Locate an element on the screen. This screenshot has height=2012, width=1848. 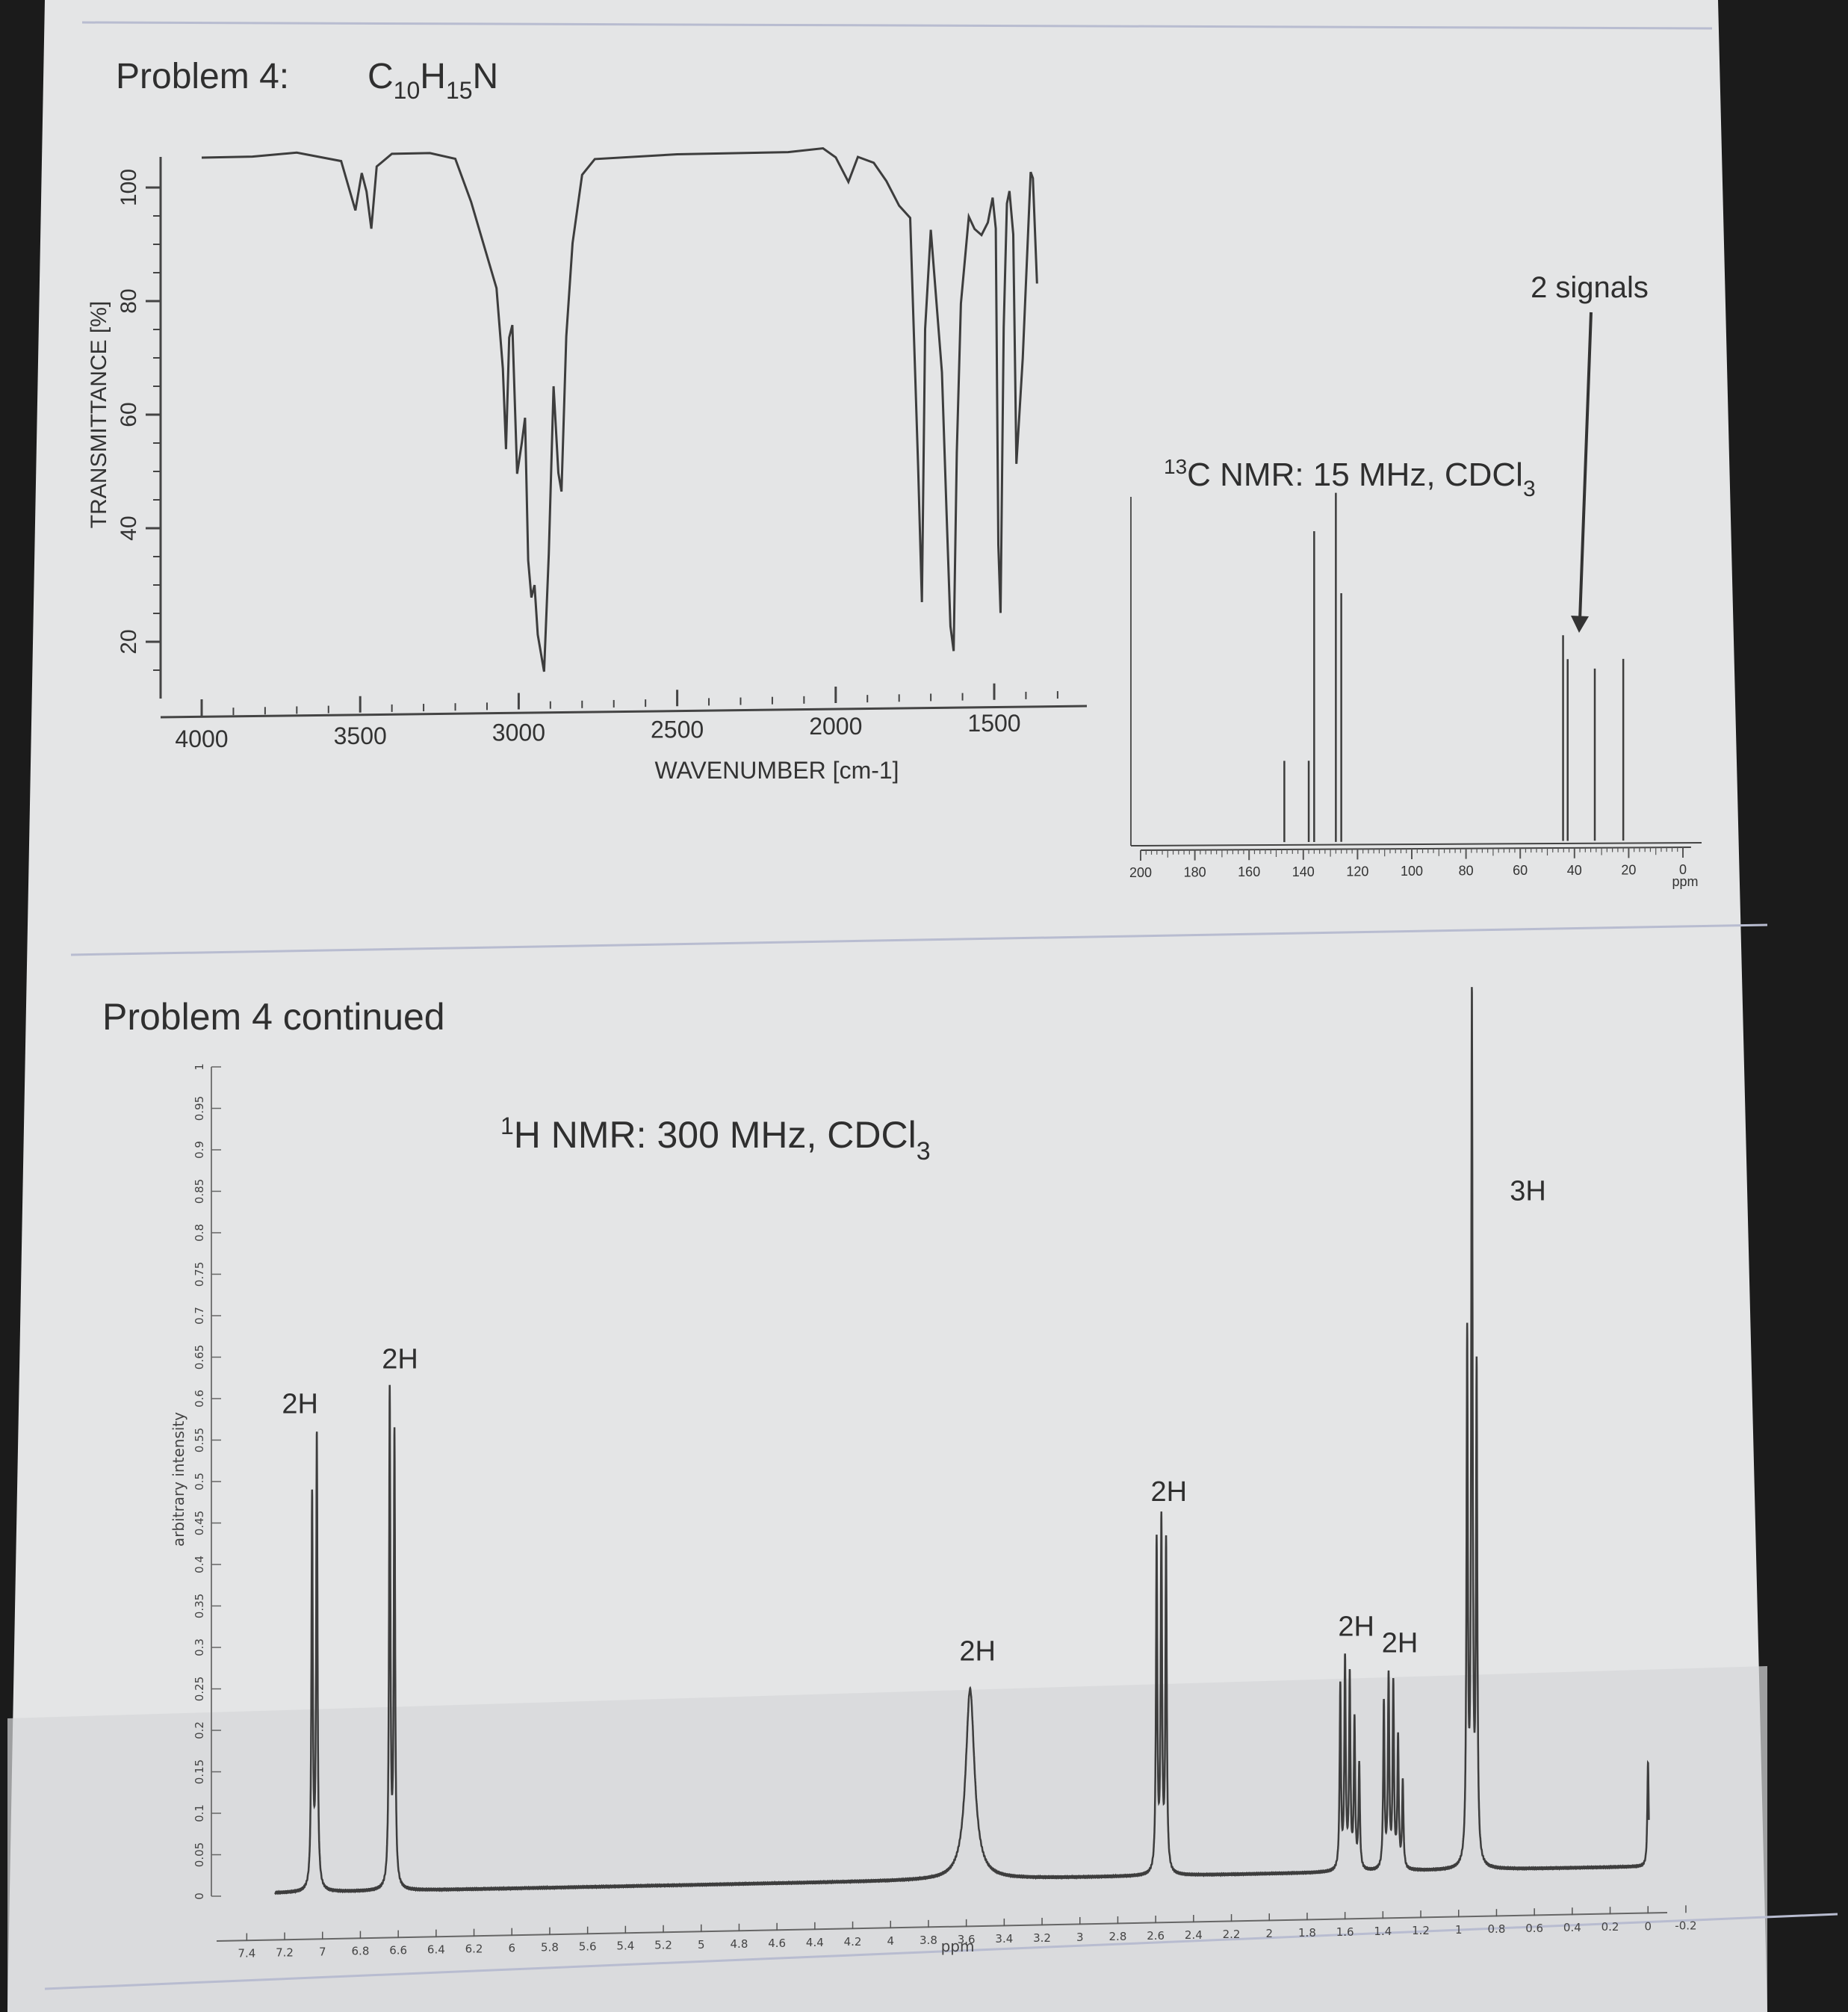
problem-title: Problem 4: is located at coordinates (202, 76).